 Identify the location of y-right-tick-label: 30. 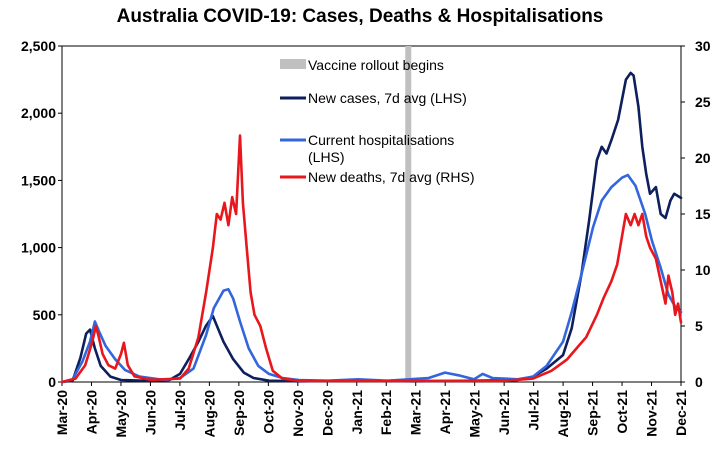
(703, 46).